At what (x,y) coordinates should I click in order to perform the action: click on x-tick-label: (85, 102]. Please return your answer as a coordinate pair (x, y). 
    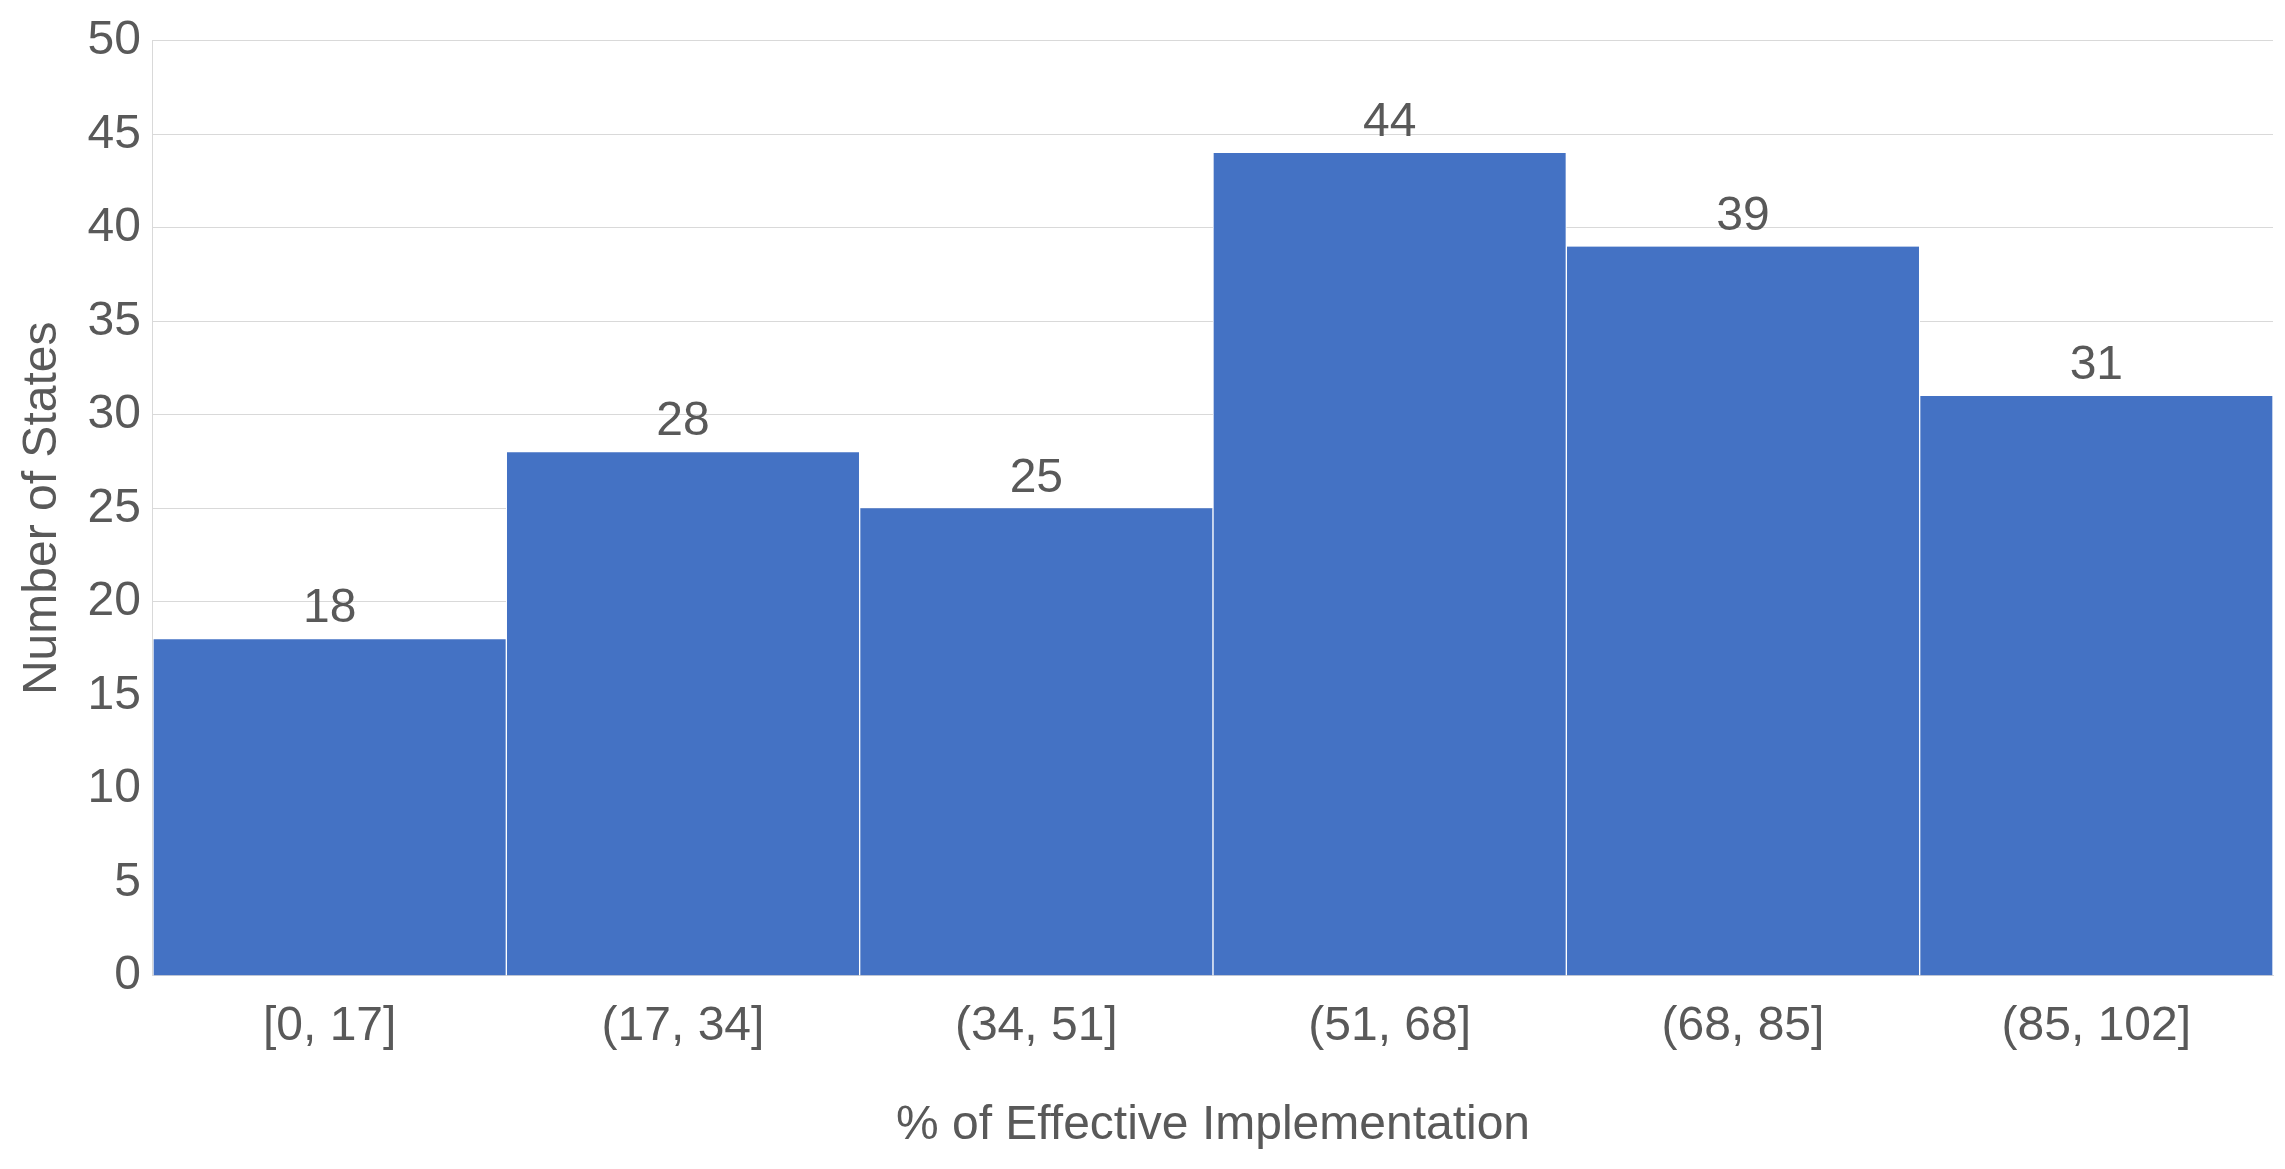
    Looking at the image, I should click on (2096, 1023).